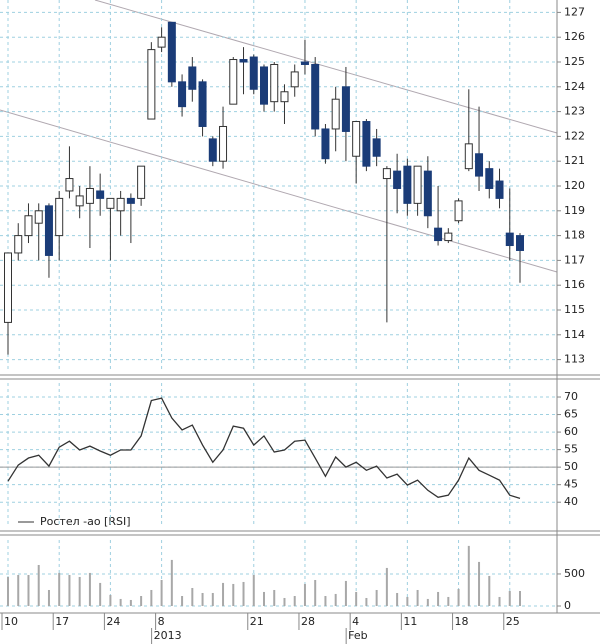 The image size is (600, 644). I want to click on y-tick-label: 126, so click(574, 36).